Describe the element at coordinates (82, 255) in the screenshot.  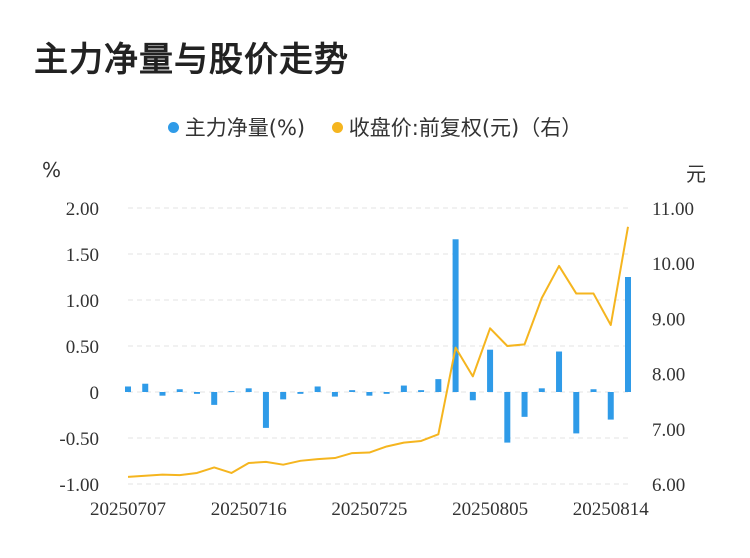
I see `y-left-tick-label: 1.50` at that location.